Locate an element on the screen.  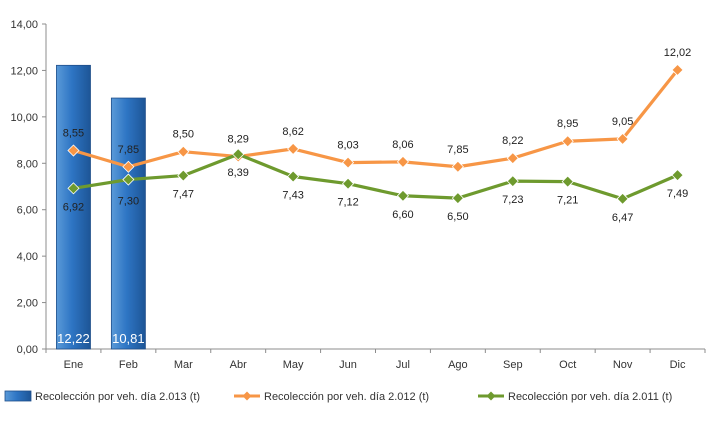
data-point-label: 8,29 is located at coordinates (237, 140).